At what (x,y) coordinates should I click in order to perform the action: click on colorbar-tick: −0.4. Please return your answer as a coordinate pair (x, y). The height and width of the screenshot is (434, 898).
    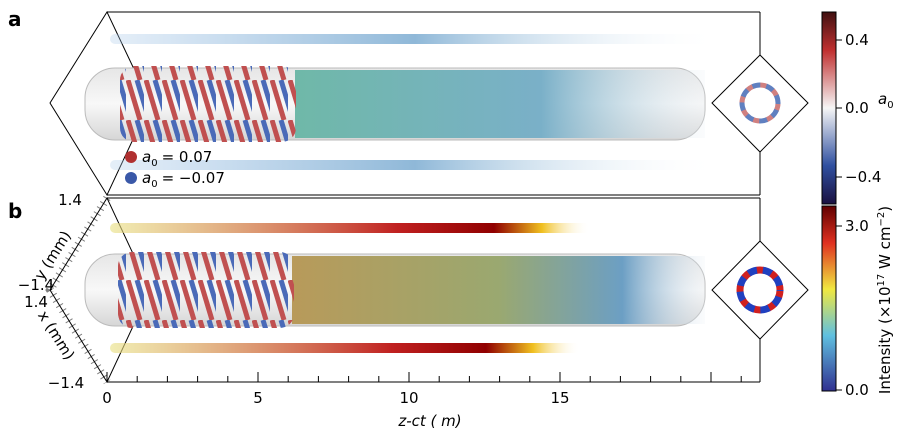
    Looking at the image, I should click on (863, 177).